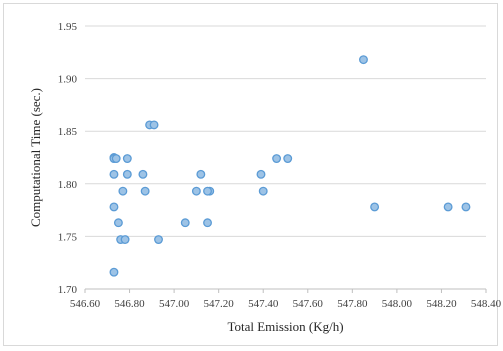 Image resolution: width=503 pixels, height=351 pixels. I want to click on x-tick-label: 548.00, so click(397, 304).